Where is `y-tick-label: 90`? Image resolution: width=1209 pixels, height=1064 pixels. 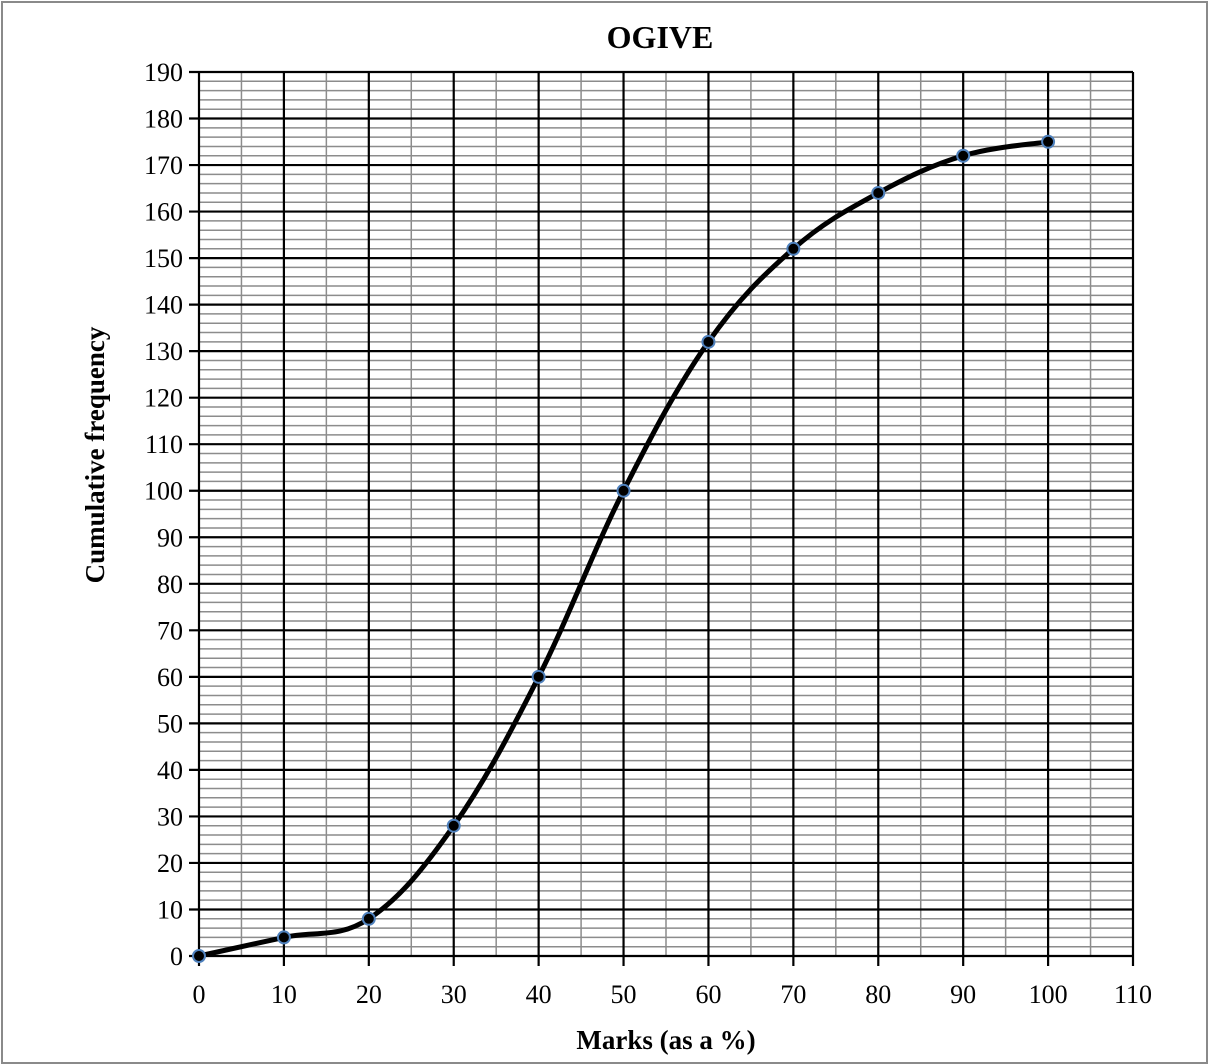 y-tick-label: 90 is located at coordinates (170, 537).